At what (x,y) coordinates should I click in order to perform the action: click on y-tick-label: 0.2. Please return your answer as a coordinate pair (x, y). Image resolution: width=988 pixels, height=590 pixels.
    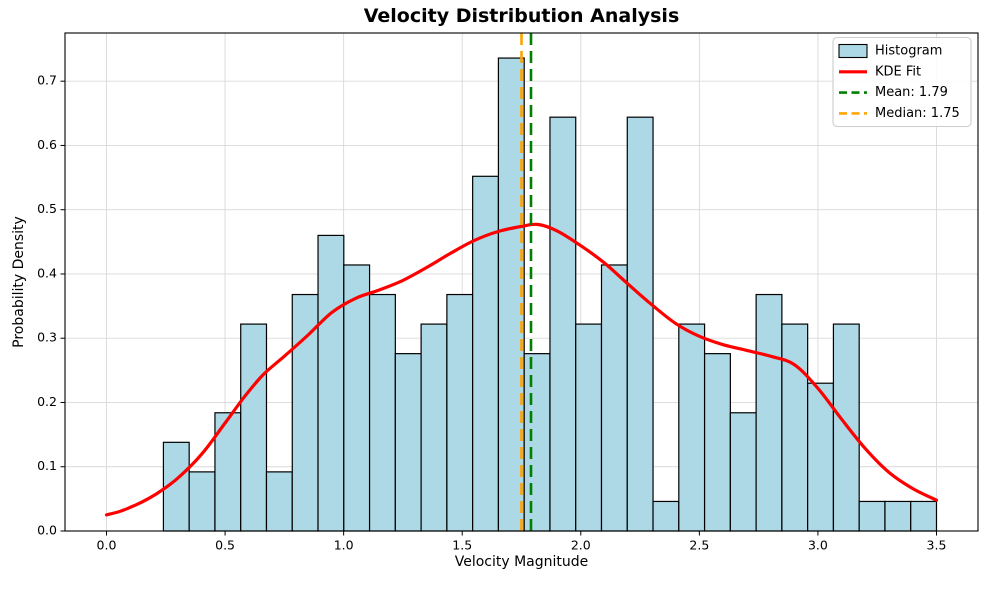
    Looking at the image, I should click on (47, 401).